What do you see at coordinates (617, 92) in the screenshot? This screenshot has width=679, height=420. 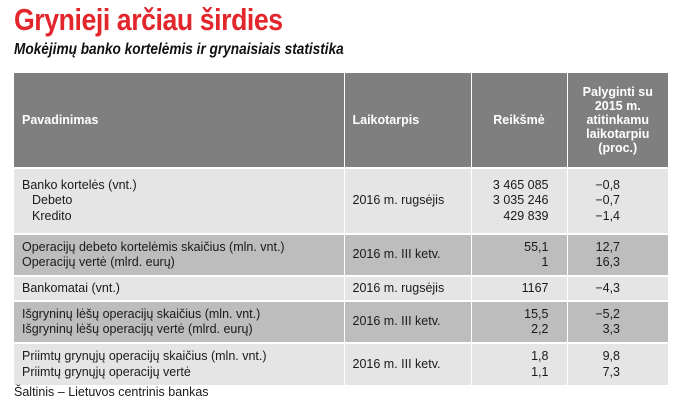 I see `column-header-compare-line: Palyginti su` at bounding box center [617, 92].